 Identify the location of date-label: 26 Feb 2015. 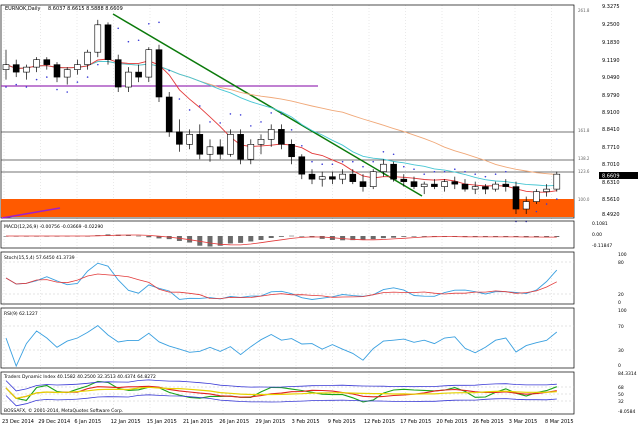
(488, 422).